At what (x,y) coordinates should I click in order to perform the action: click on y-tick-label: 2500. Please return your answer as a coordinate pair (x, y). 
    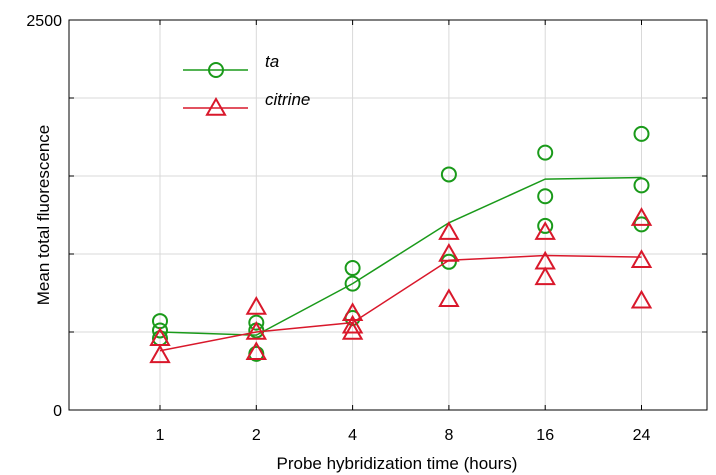
    Looking at the image, I should click on (44, 21).